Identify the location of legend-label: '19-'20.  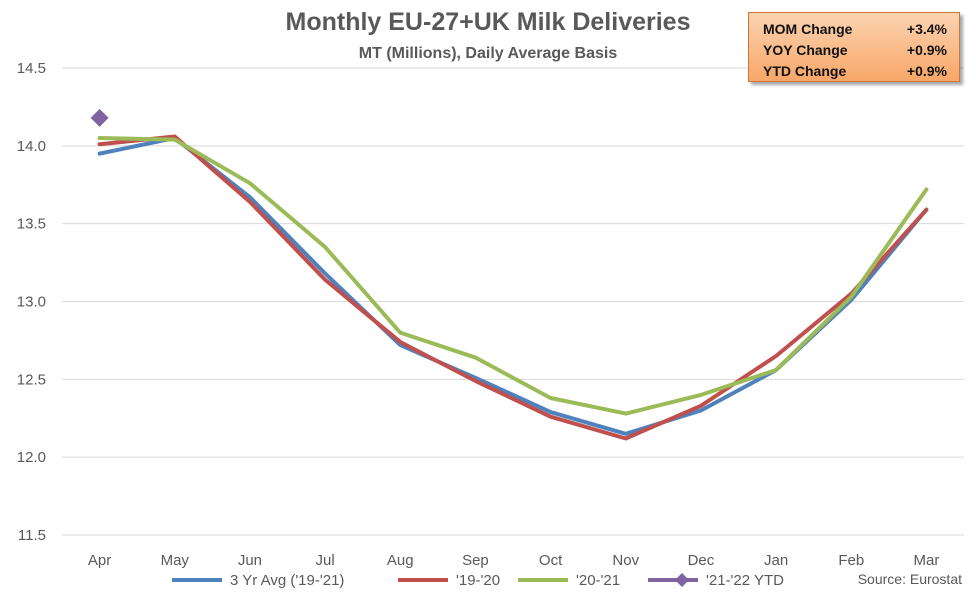
(478, 580).